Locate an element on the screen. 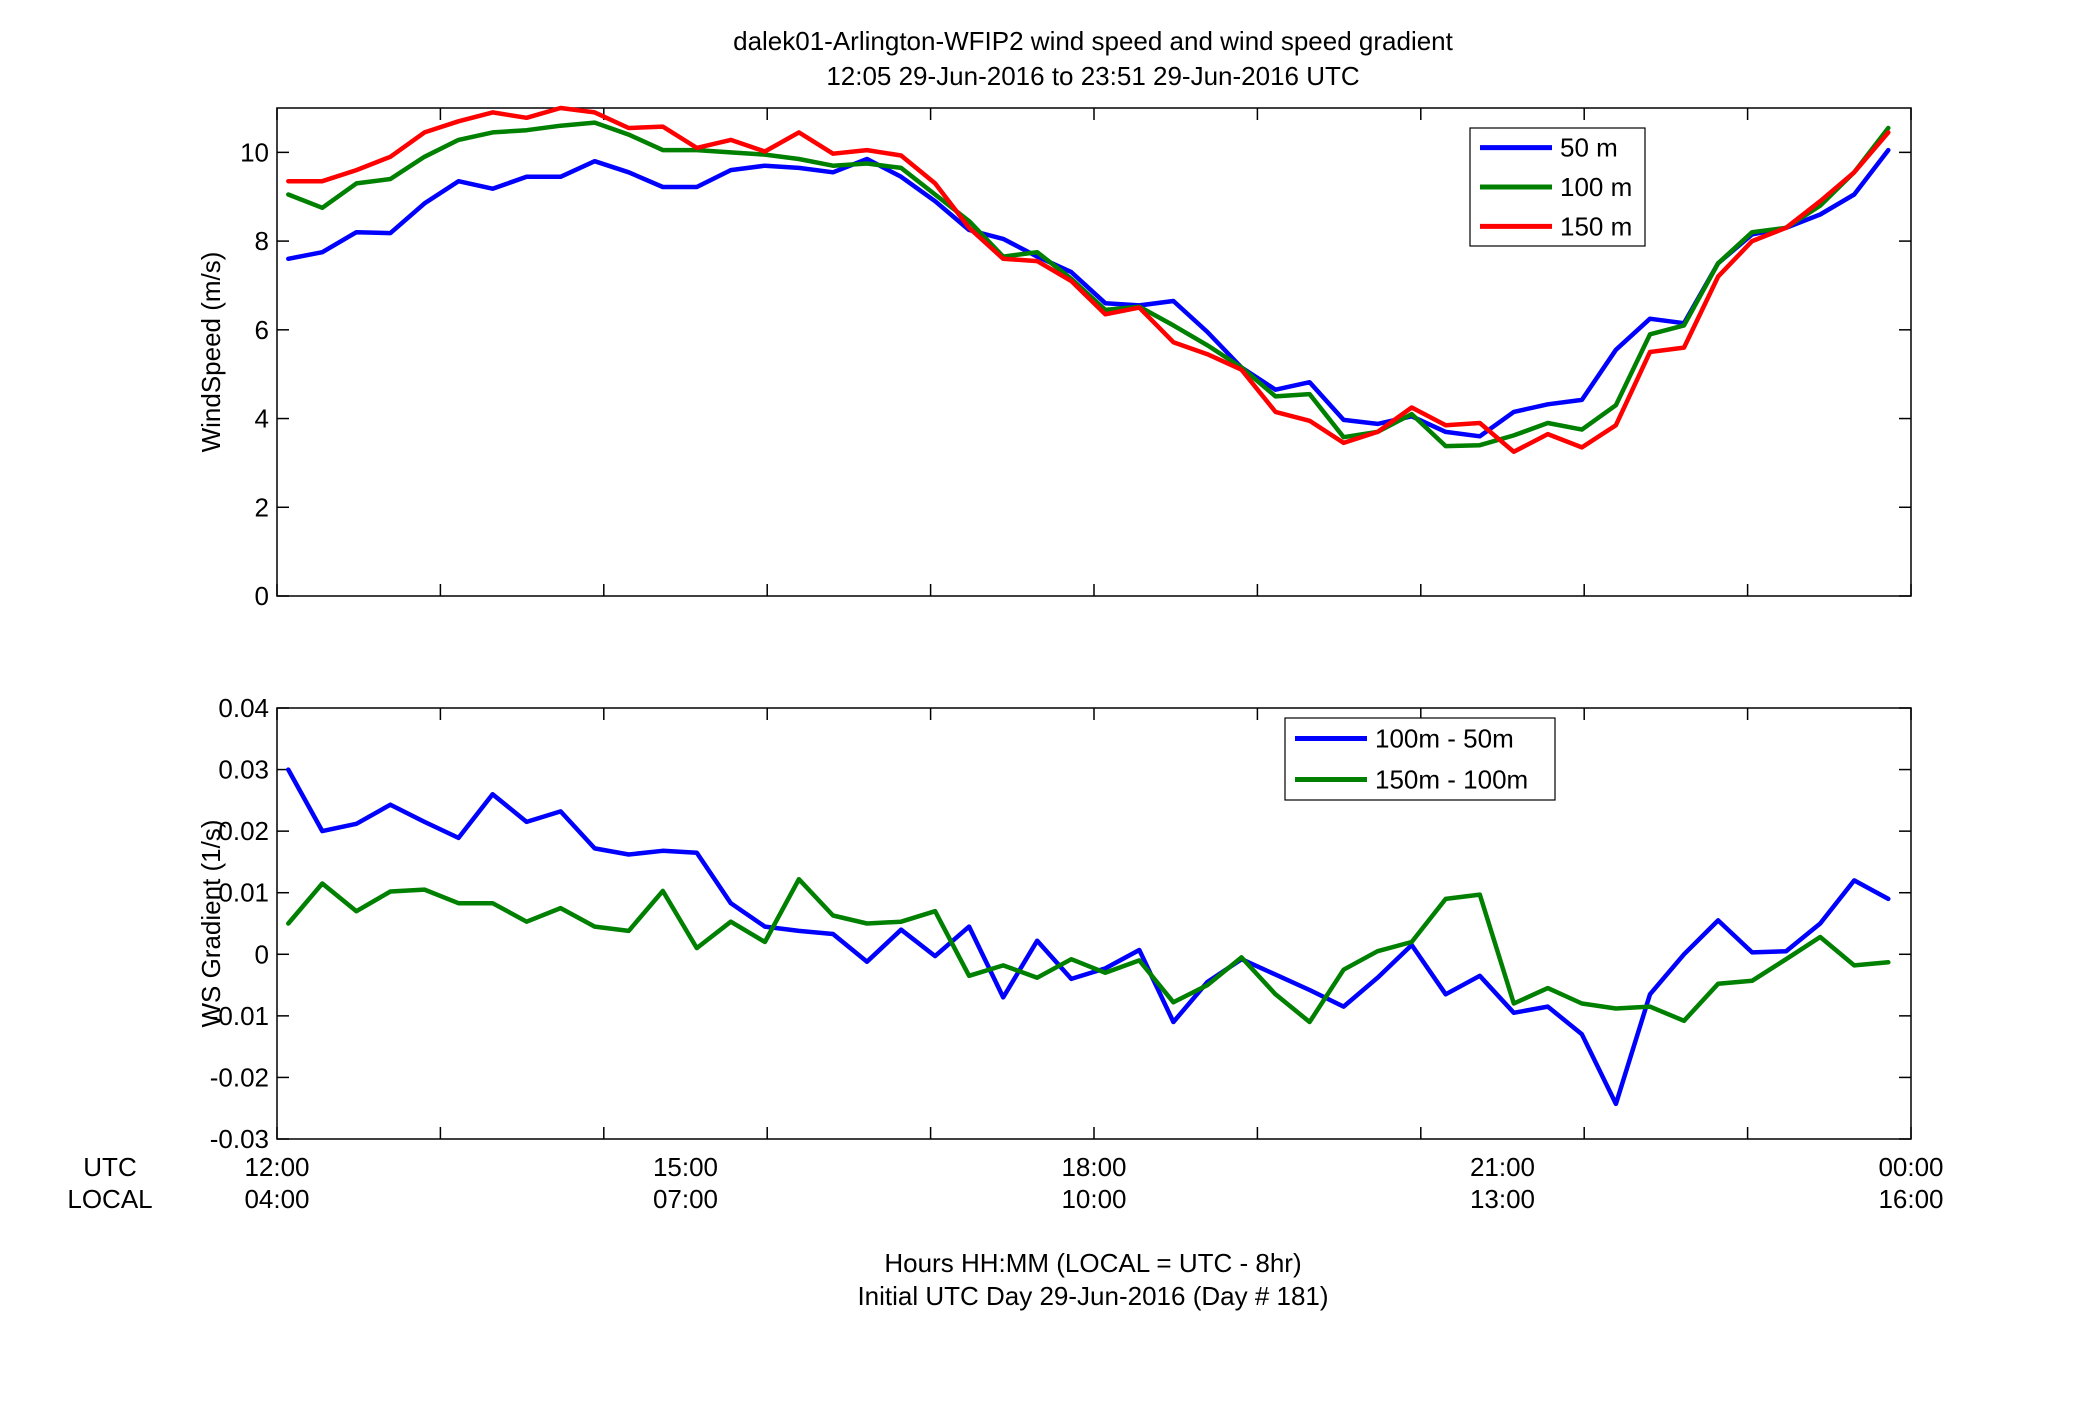 The width and height of the screenshot is (2098, 1425). xtick-label-utc: 12:00 is located at coordinates (276, 1167).